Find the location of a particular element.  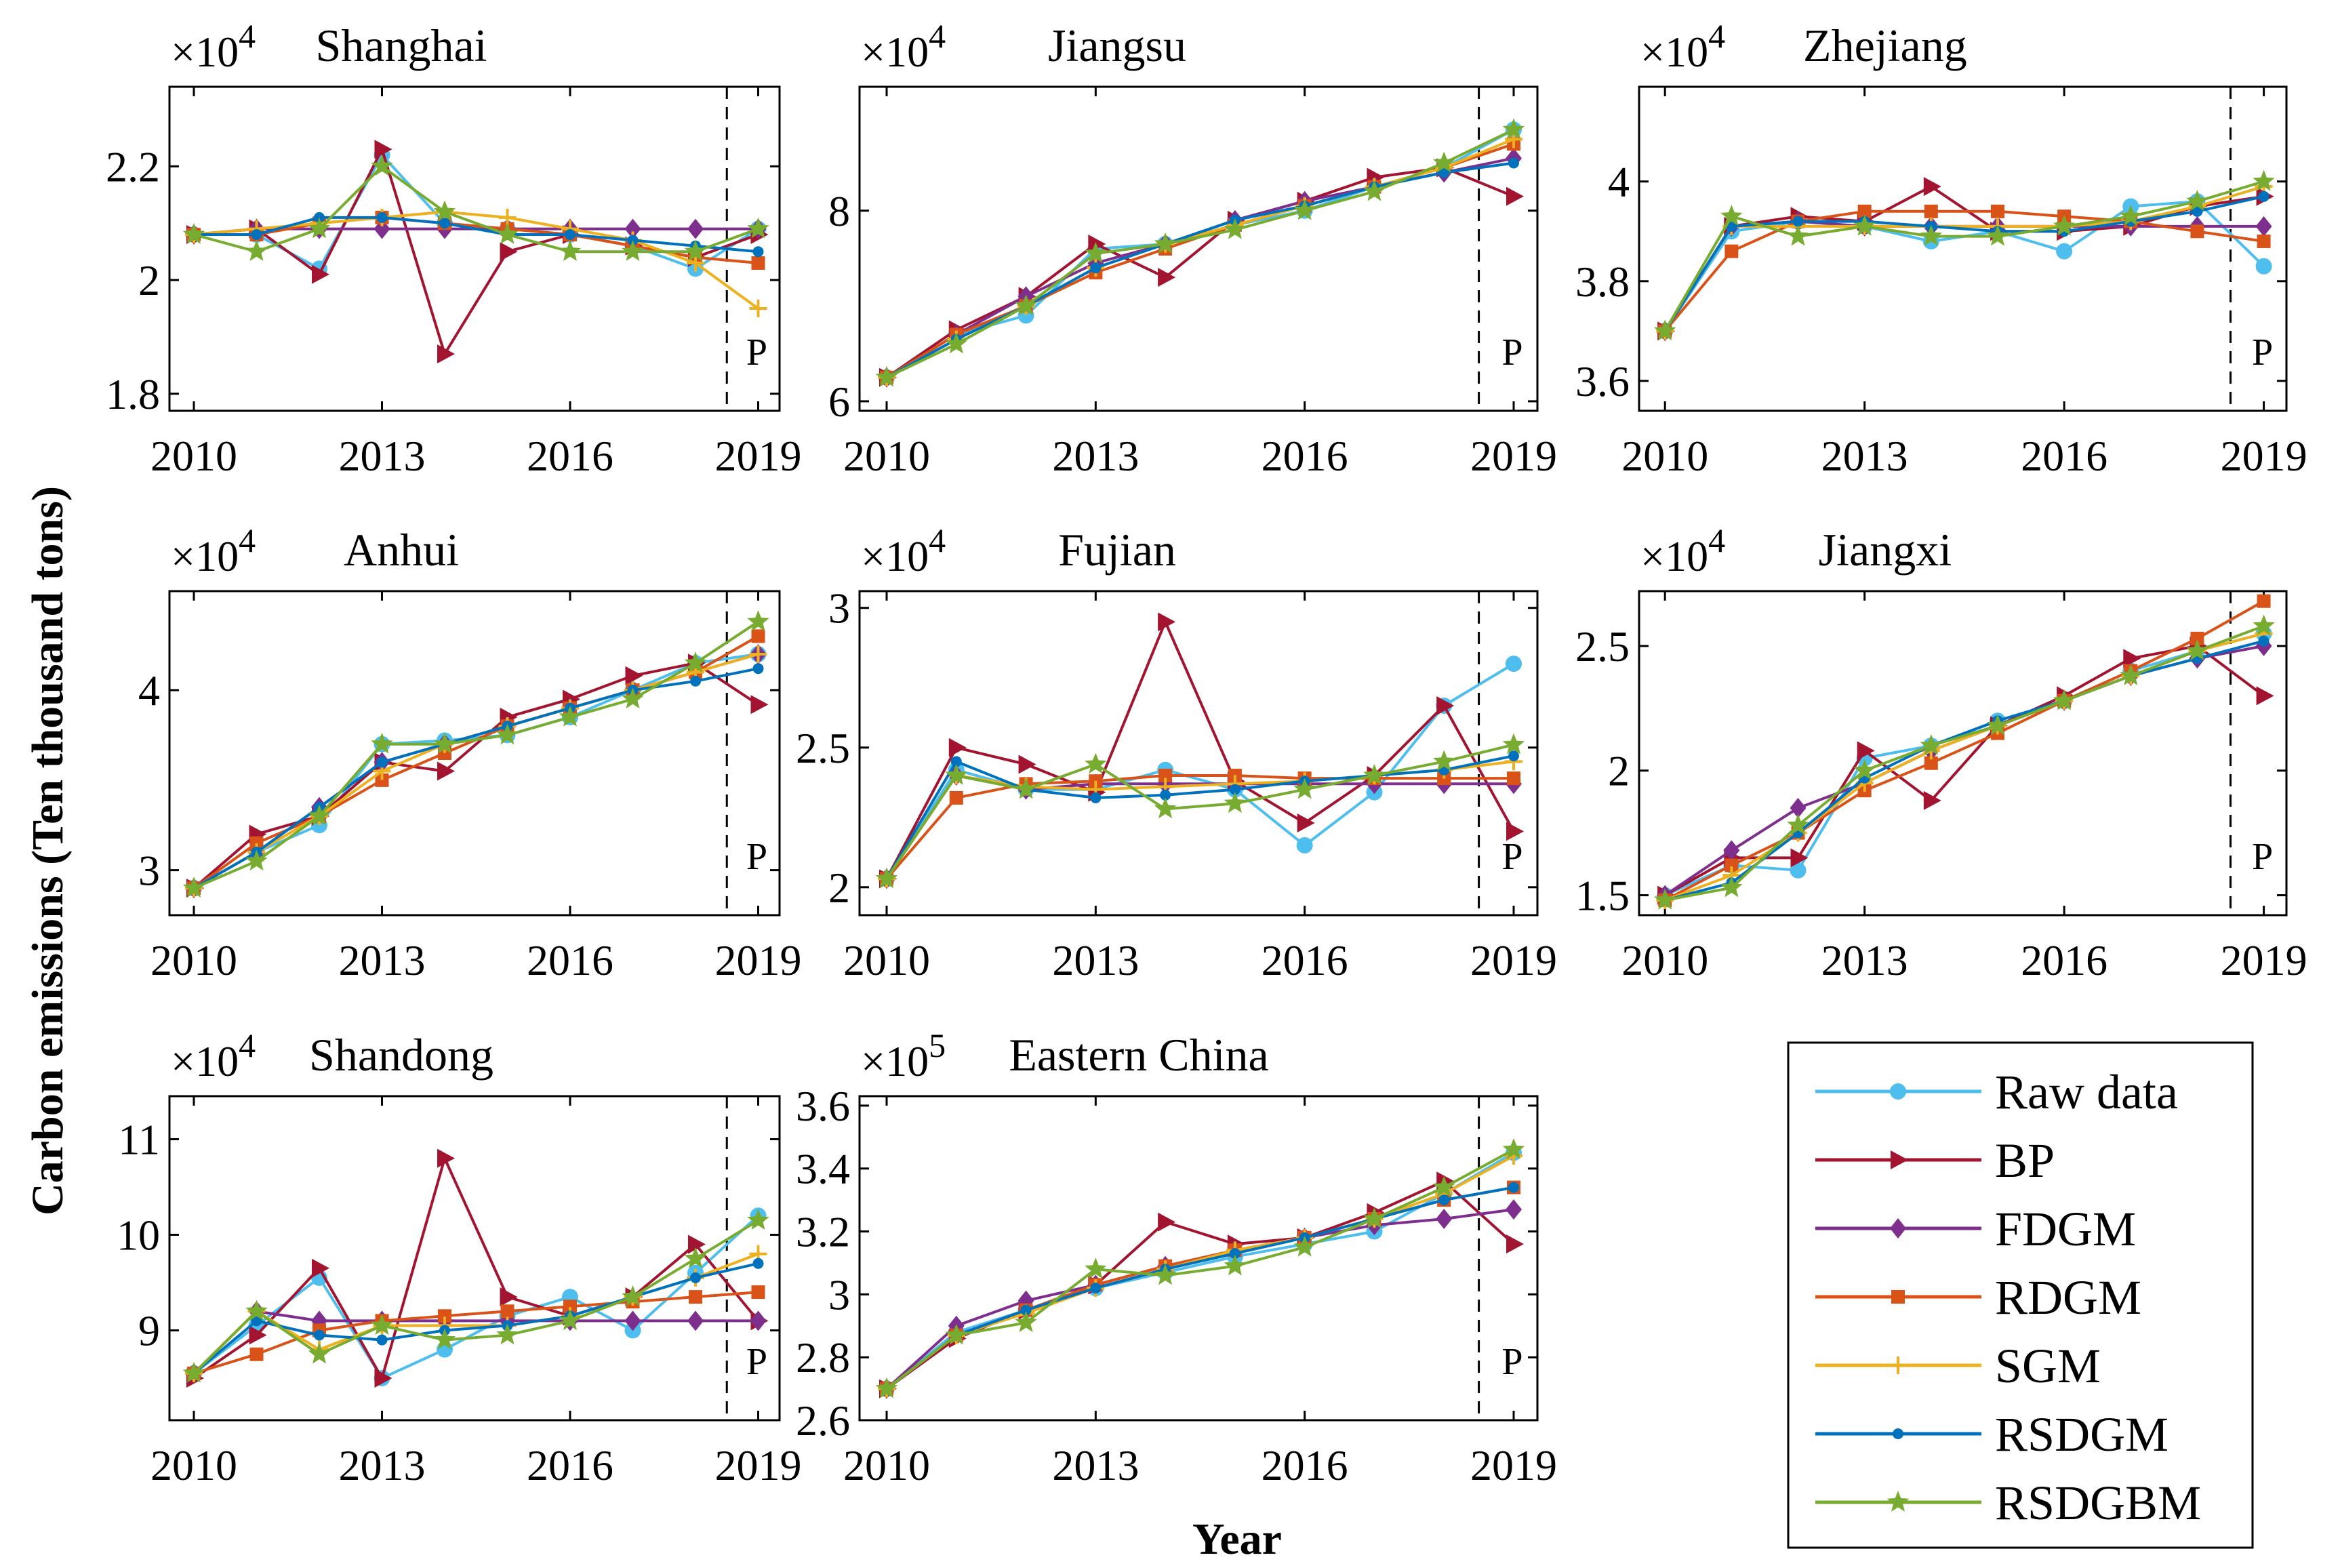

subplot-title: Fujian is located at coordinates (1117, 550).